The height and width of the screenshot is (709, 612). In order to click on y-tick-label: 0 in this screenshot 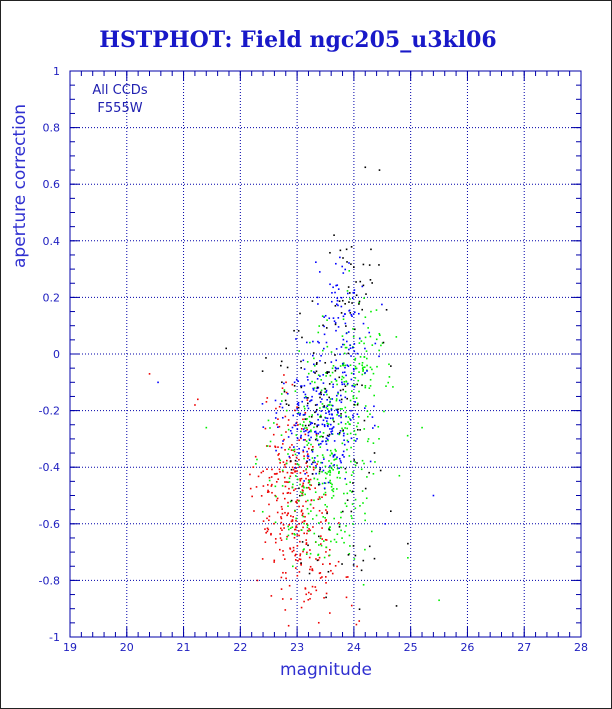, I will do `click(56, 354)`.